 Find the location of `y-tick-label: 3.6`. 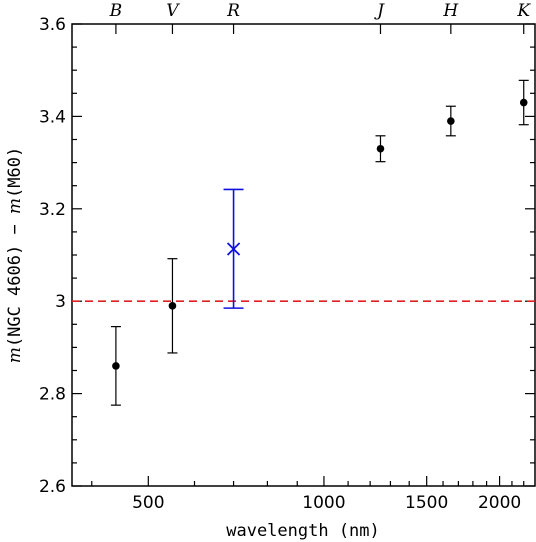

y-tick-label: 3.6 is located at coordinates (52, 25).